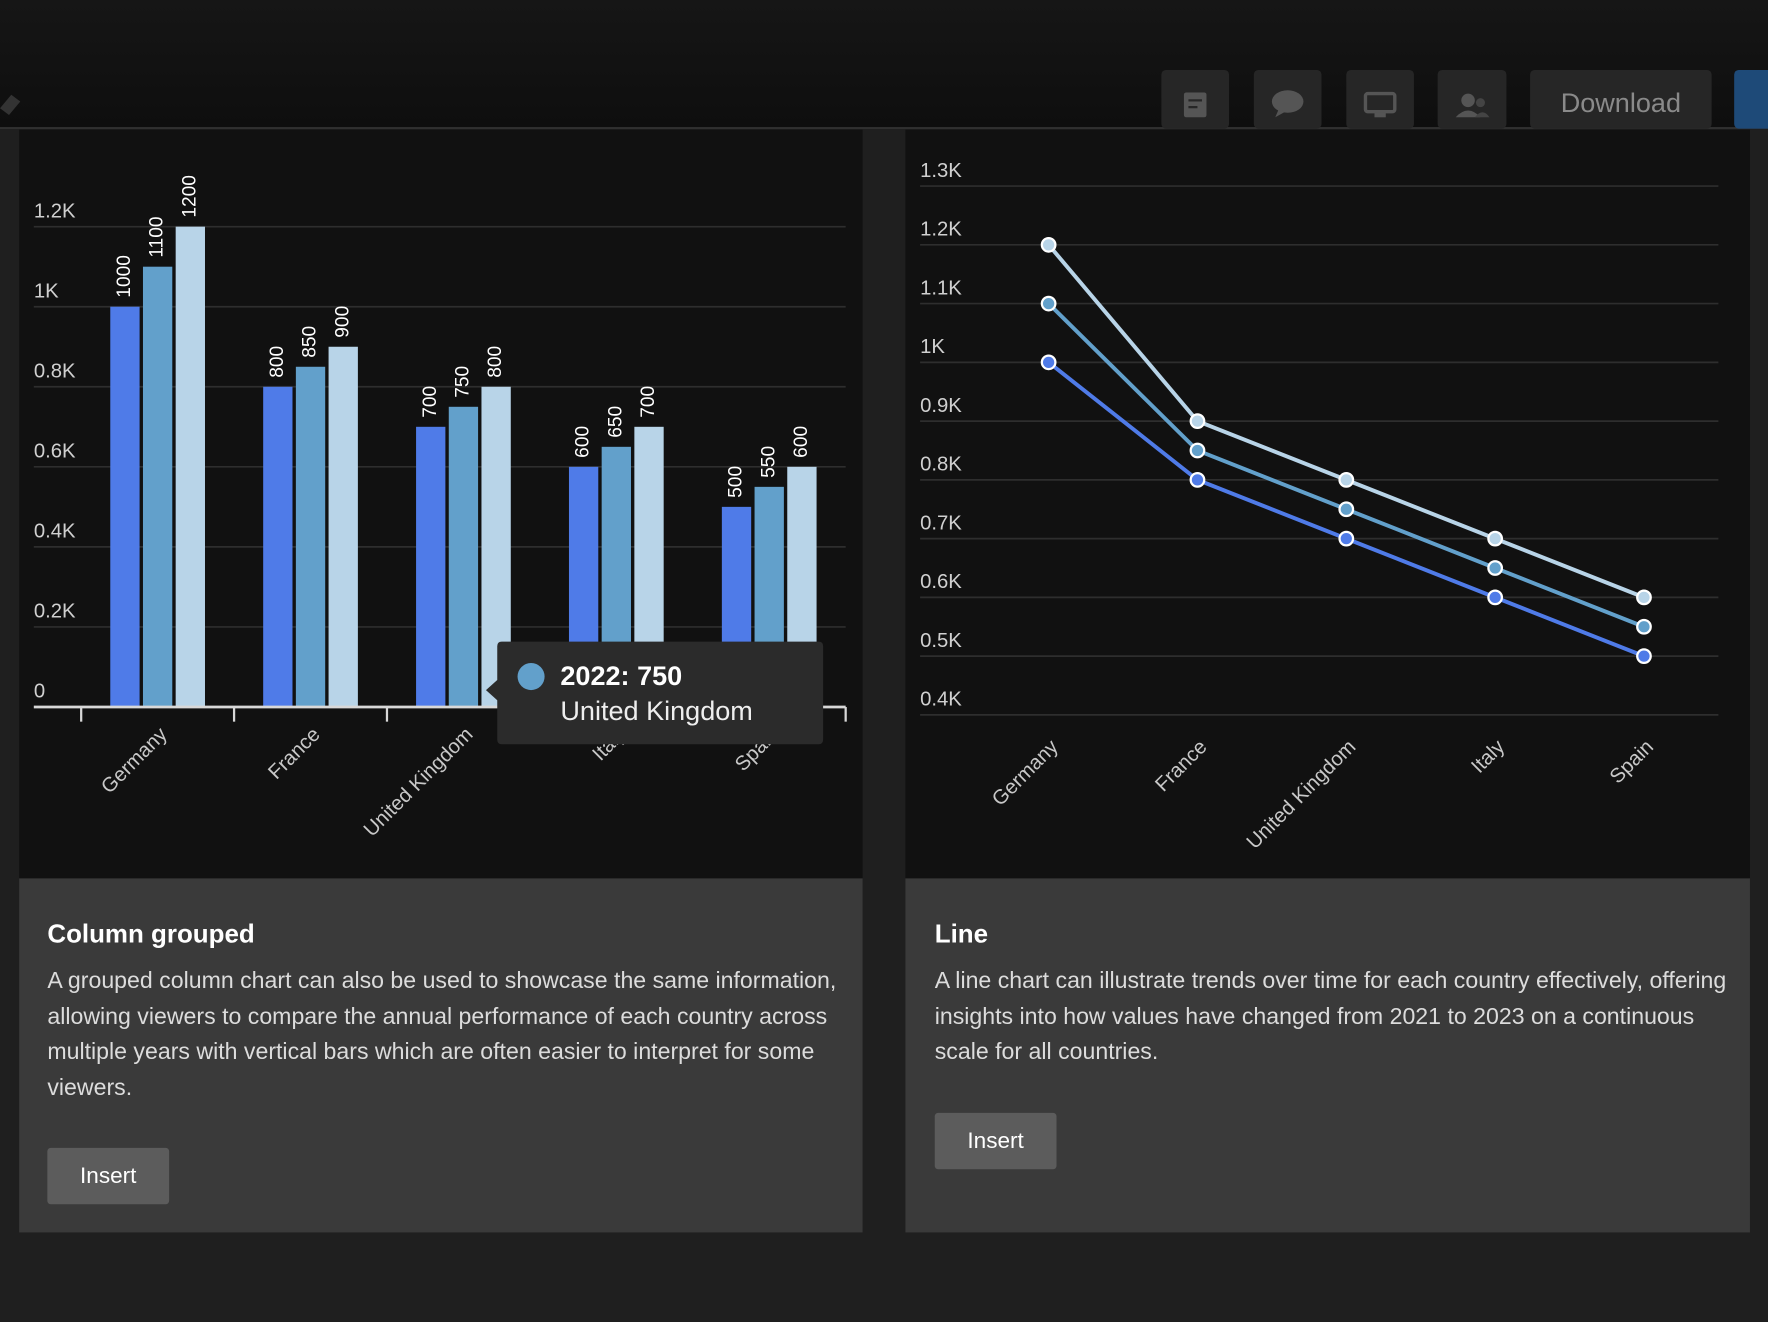 This screenshot has width=1768, height=1322. I want to click on data-label: 900, so click(342, 322).